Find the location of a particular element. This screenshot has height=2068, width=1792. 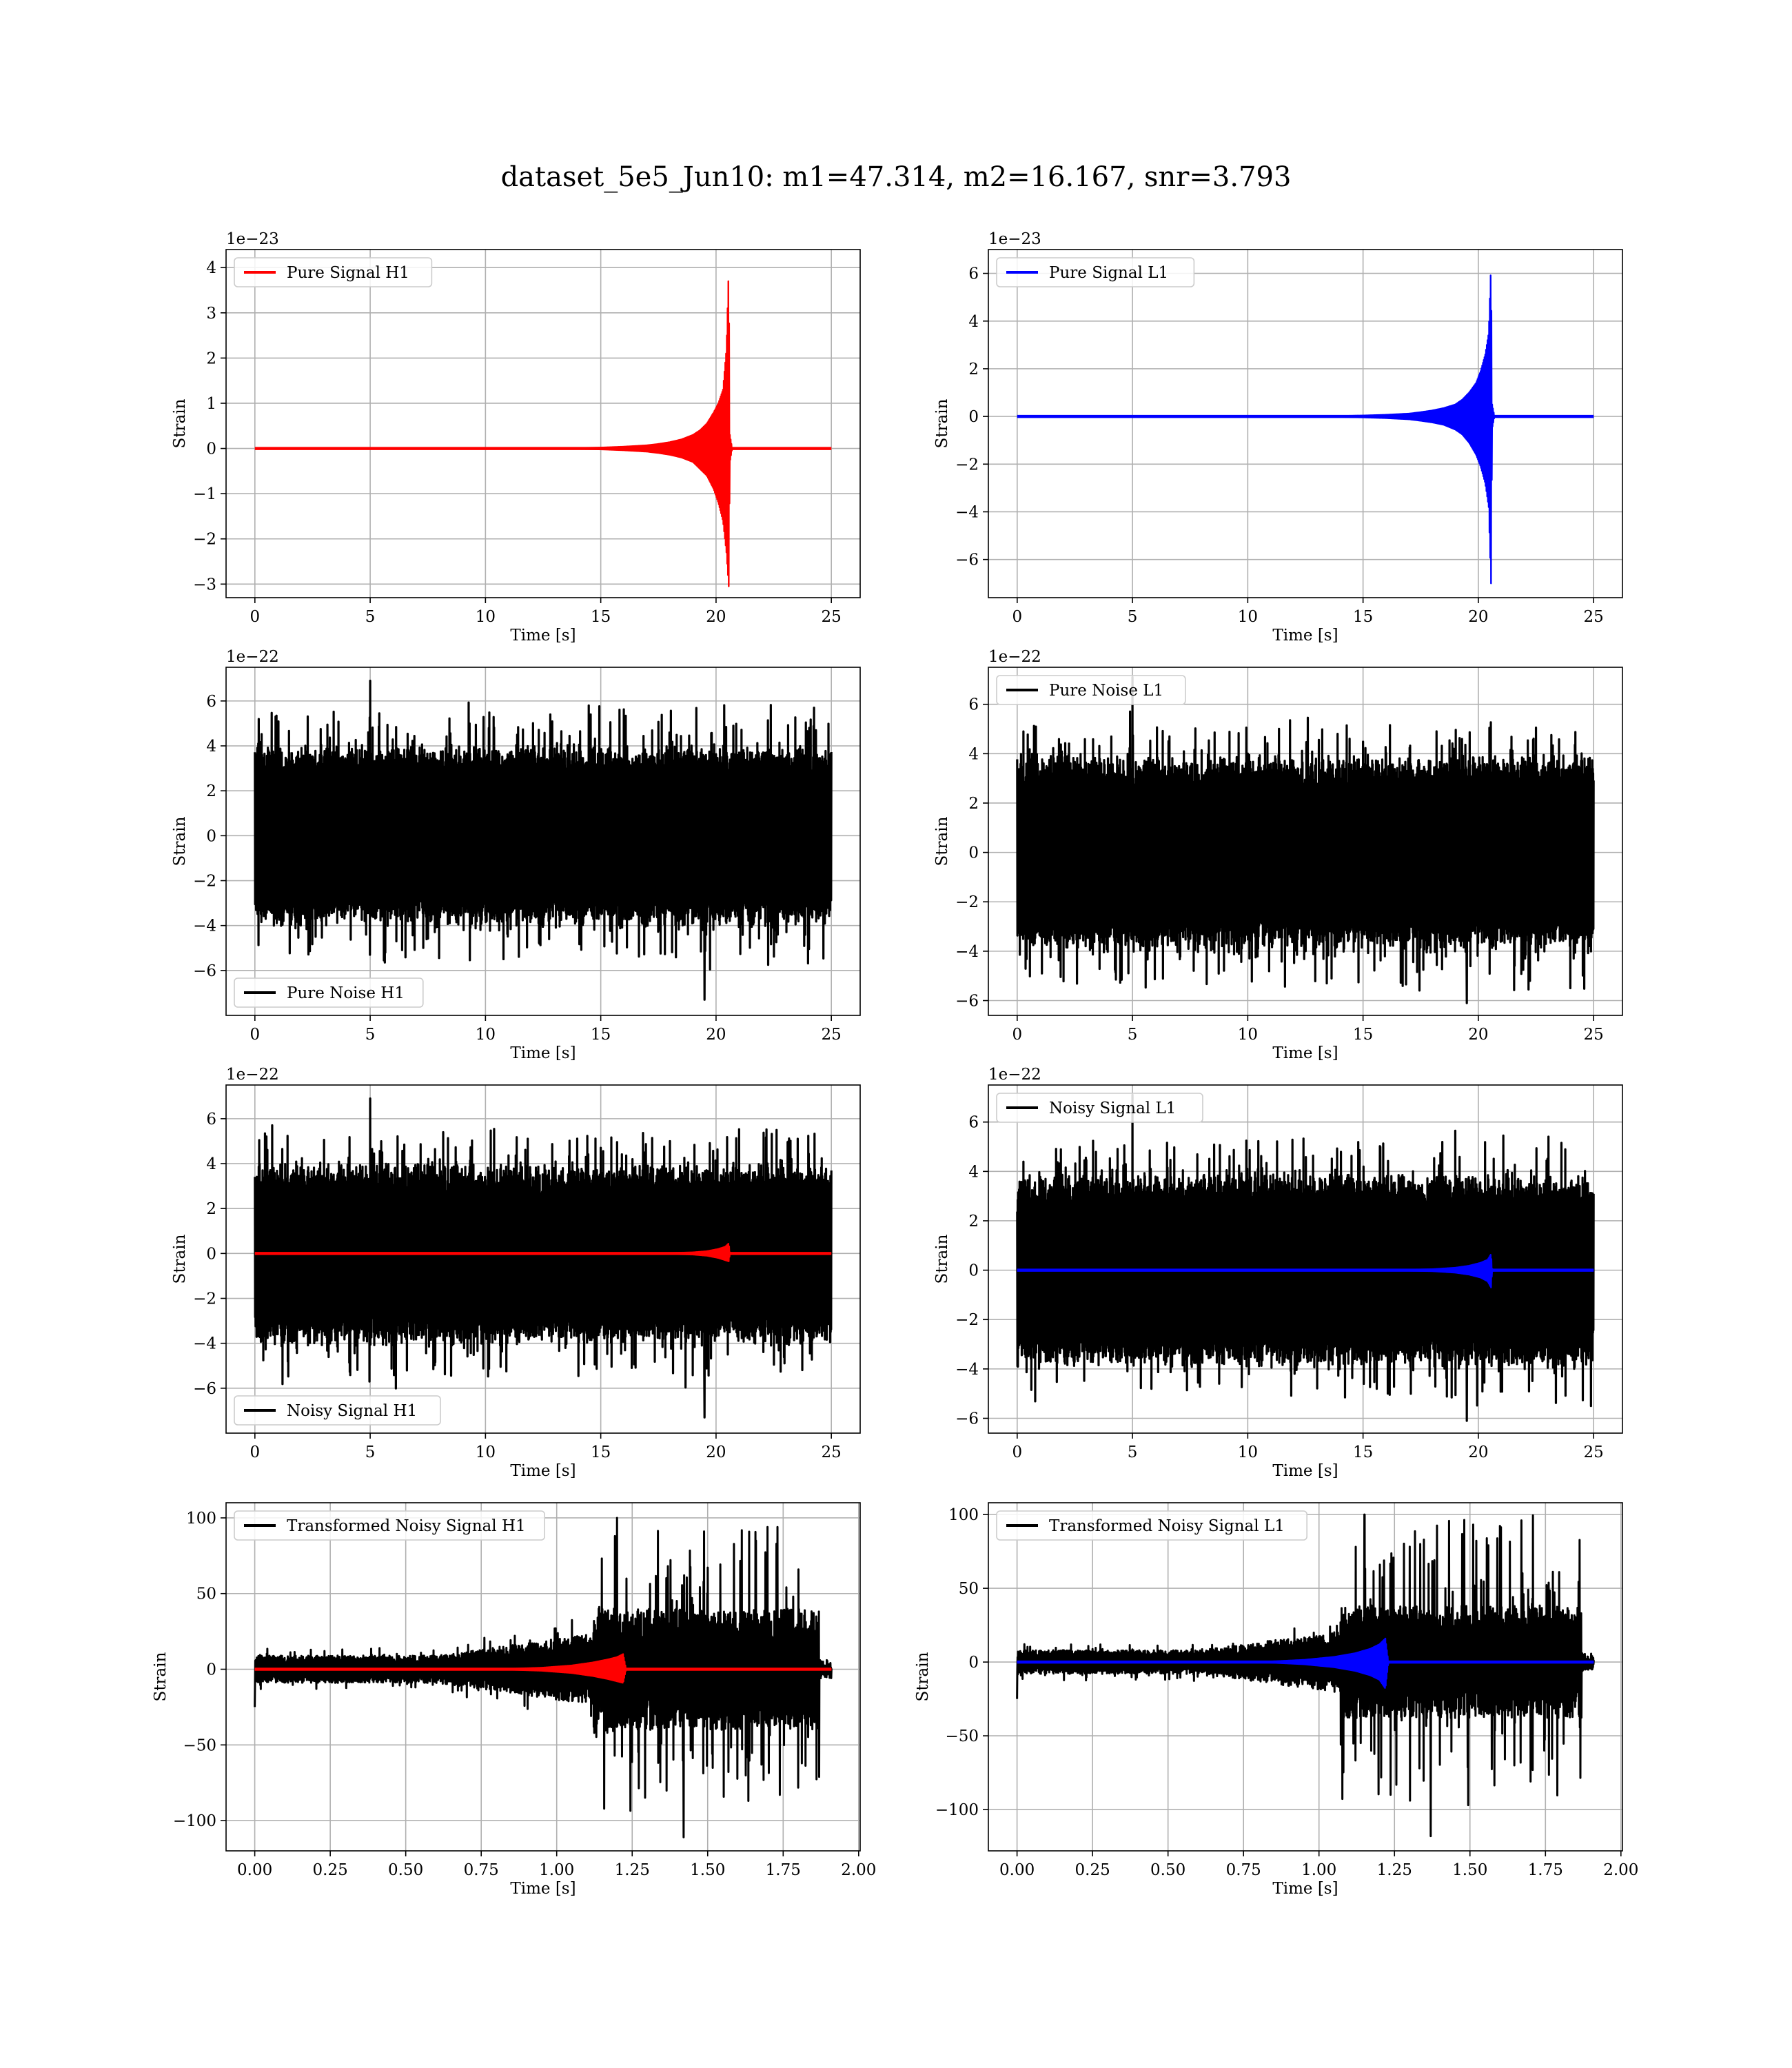

y-tick-label: 50 is located at coordinates (206, 1594).